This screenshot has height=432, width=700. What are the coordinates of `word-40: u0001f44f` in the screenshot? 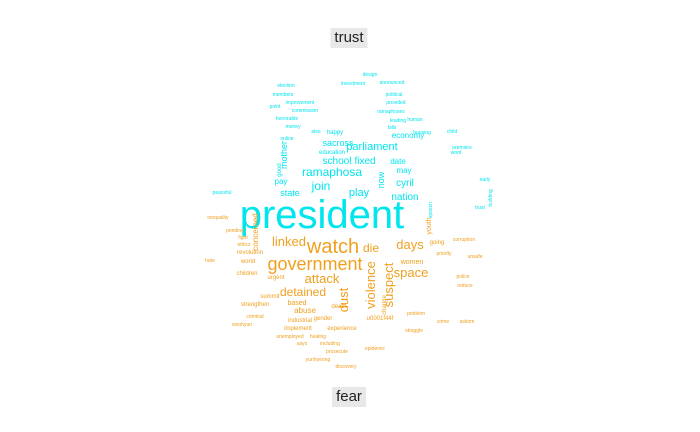 It's located at (380, 319).